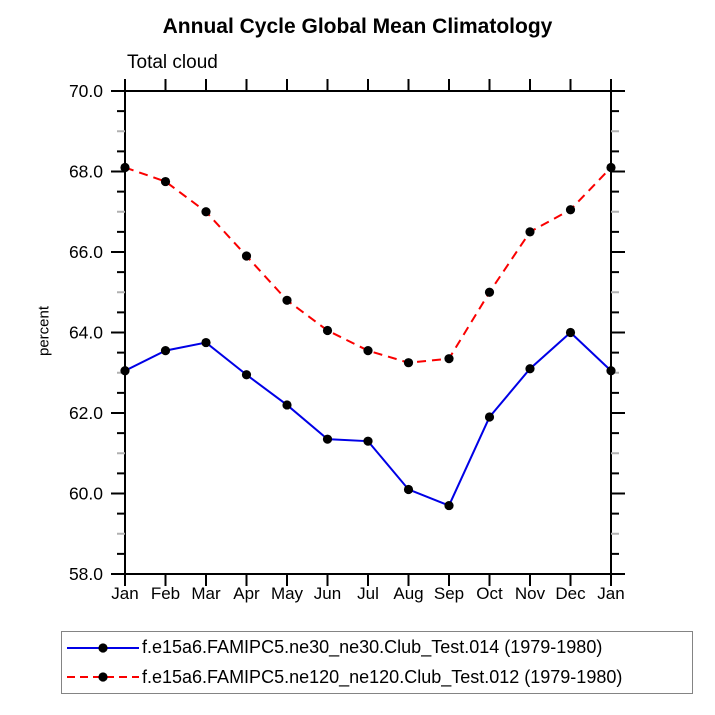  Describe the element at coordinates (165, 593) in the screenshot. I see `x-tick-label: Feb` at that location.